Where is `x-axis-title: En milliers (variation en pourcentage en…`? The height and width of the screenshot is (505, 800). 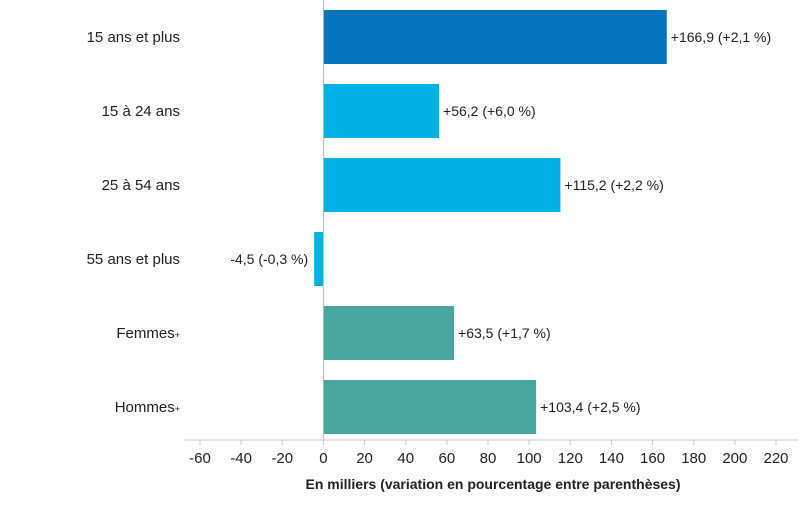
x-axis-title: En milliers (variation en pourcentage en… is located at coordinates (493, 484).